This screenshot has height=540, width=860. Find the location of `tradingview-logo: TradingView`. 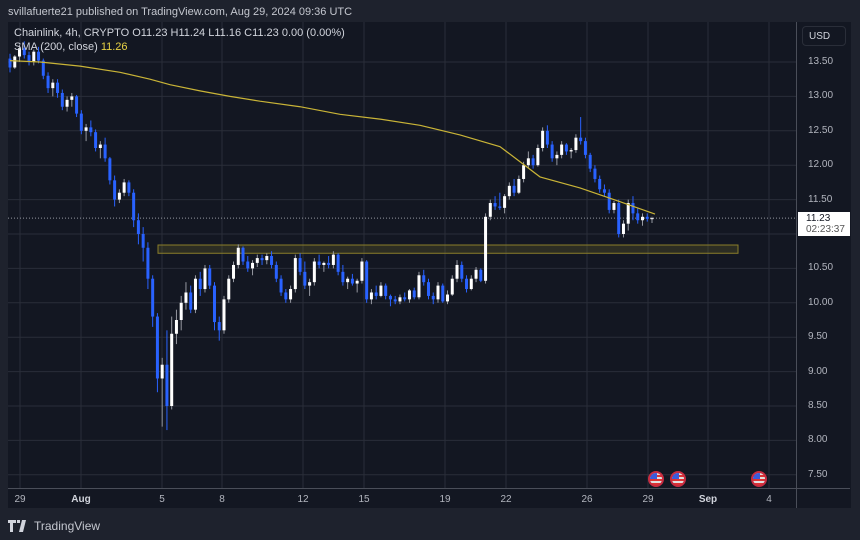

tradingview-logo: TradingView is located at coordinates (54, 526).